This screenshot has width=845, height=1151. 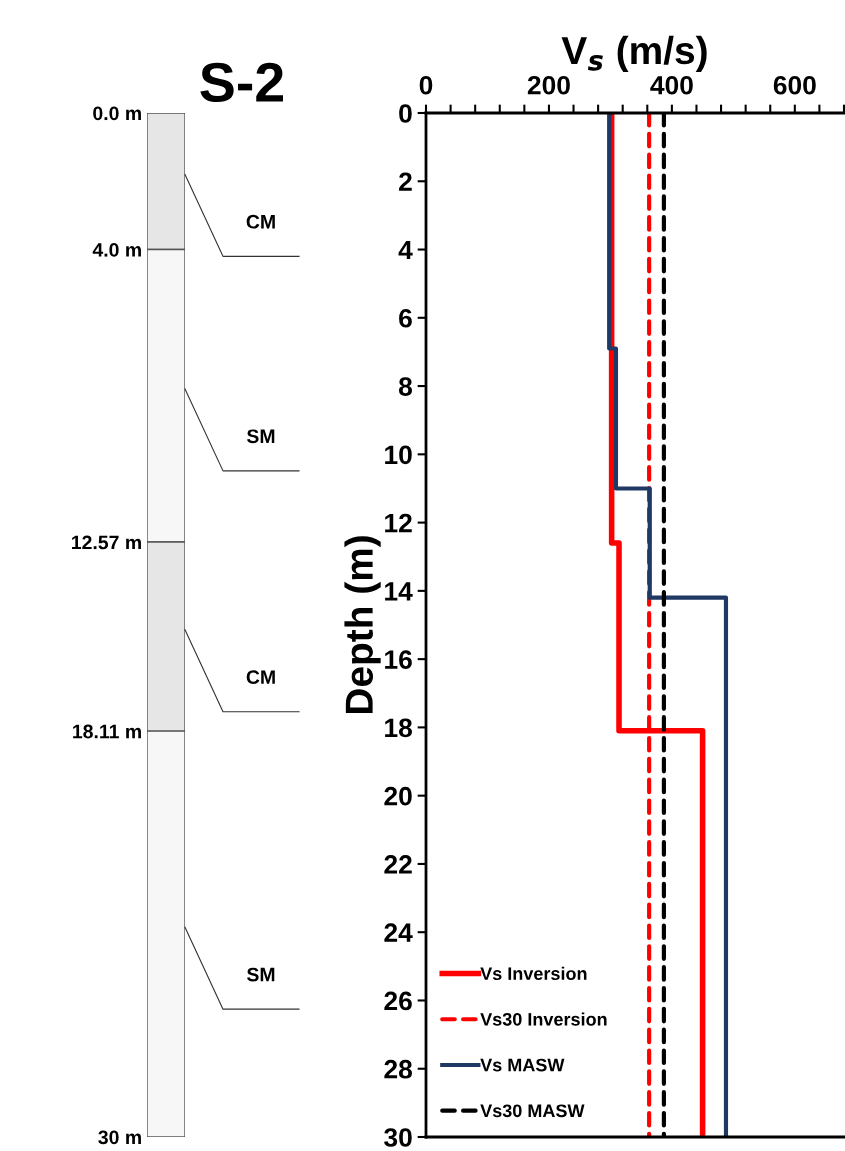 What do you see at coordinates (548, 85) in the screenshot?
I see `x-tick-label: 200` at bounding box center [548, 85].